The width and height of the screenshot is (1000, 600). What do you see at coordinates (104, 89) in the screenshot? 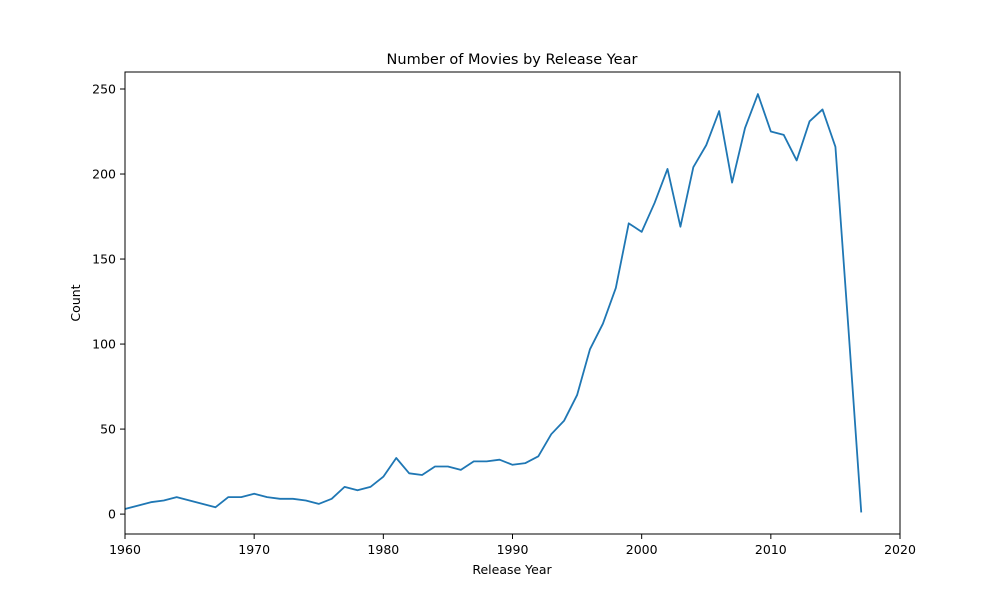
I see `y-tick-label: 250` at bounding box center [104, 89].